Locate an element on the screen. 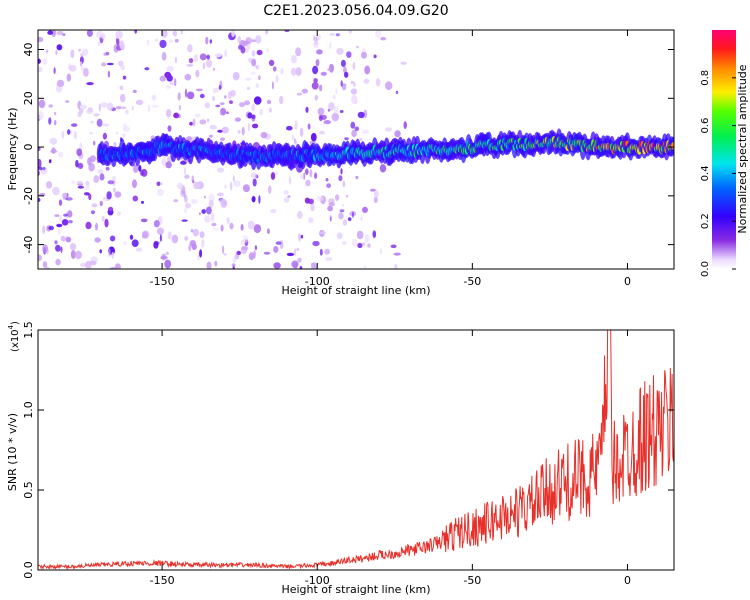 The width and height of the screenshot is (750, 600). ridge-core is located at coordinates (672, 146).